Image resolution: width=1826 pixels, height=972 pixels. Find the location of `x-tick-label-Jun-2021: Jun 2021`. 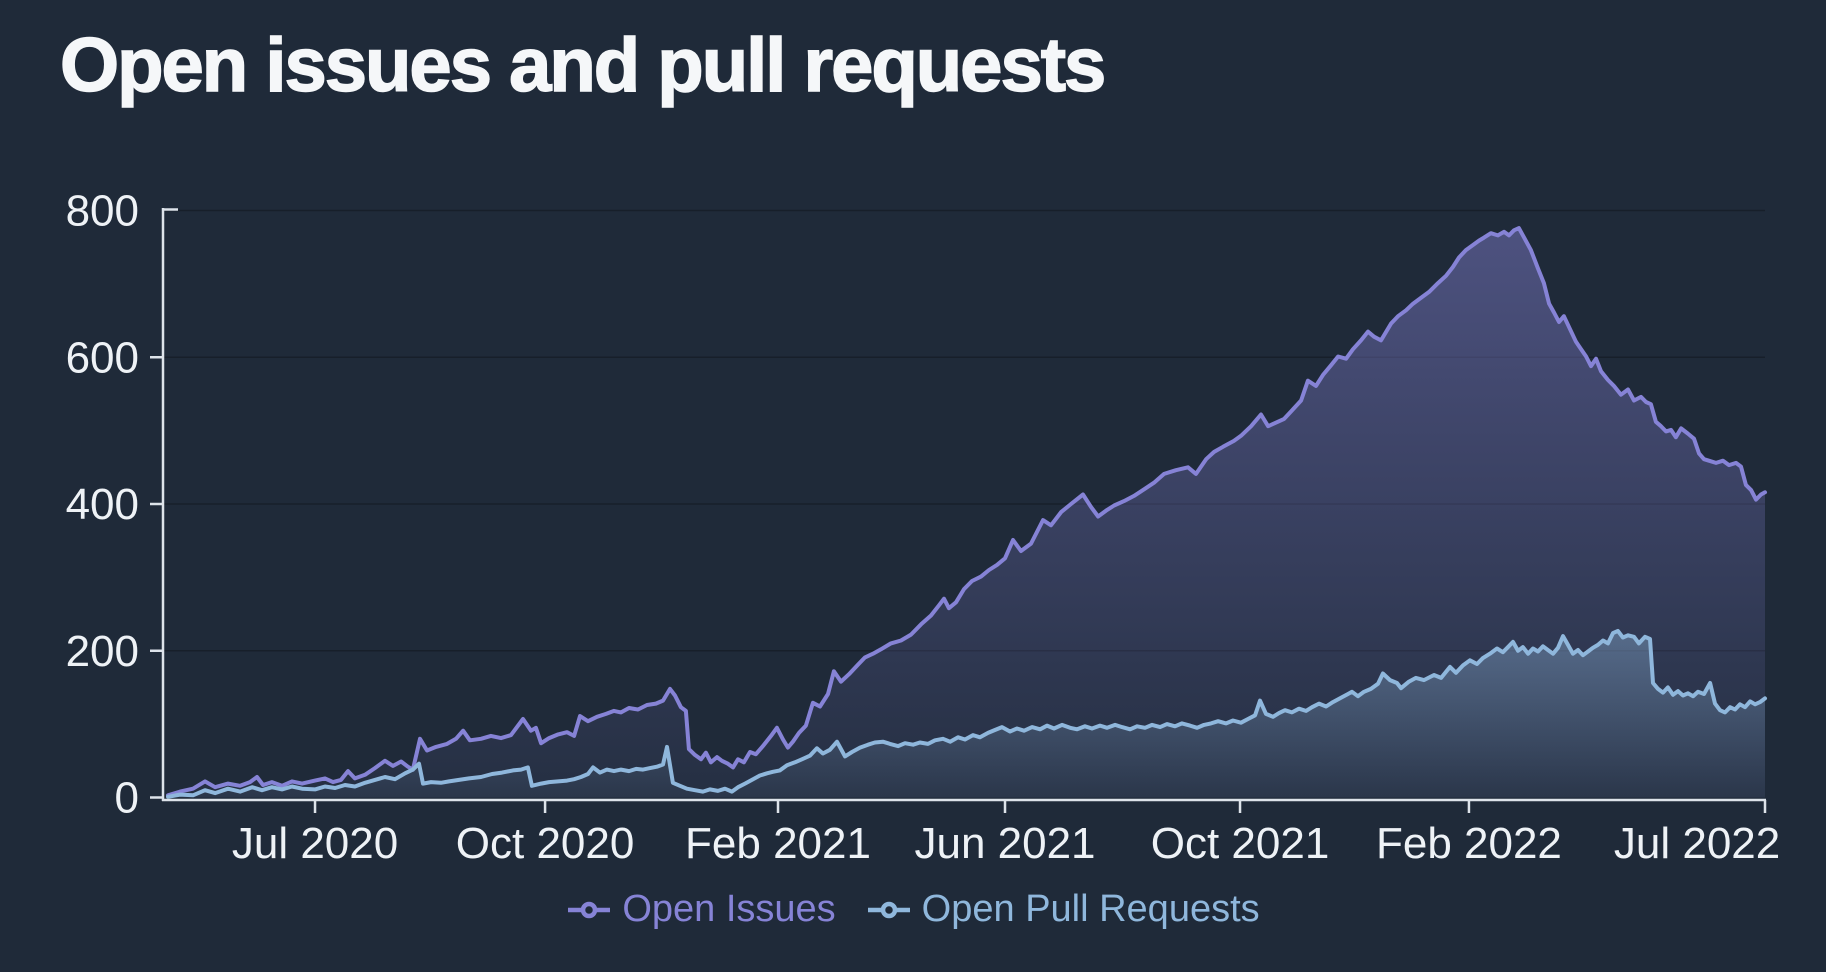

x-tick-label-Jun-2021: Jun 2021 is located at coordinates (1004, 843).